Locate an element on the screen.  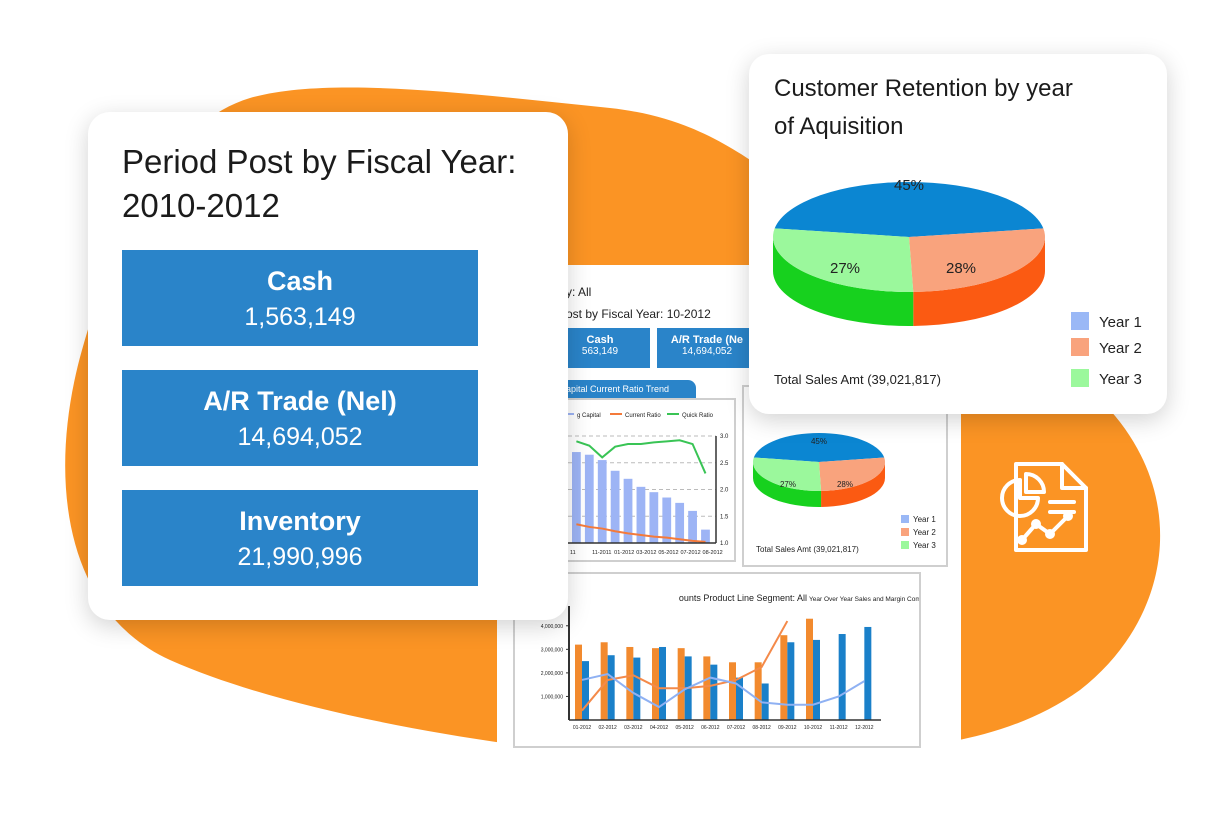
tick-label: 2.5 is located at coordinates (724, 464).